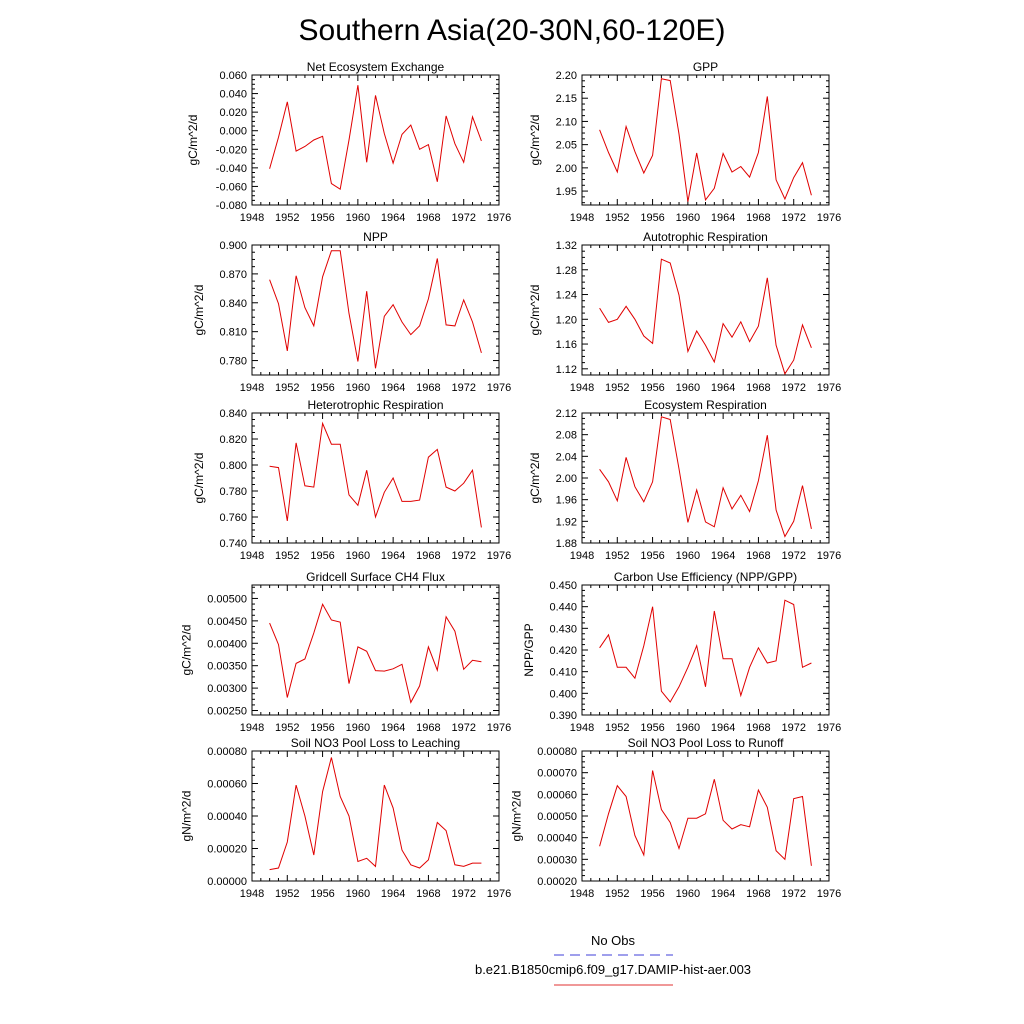 The width and height of the screenshot is (1024, 1024). Describe the element at coordinates (566, 169) in the screenshot. I see `y-tick-label: 2.00` at that location.